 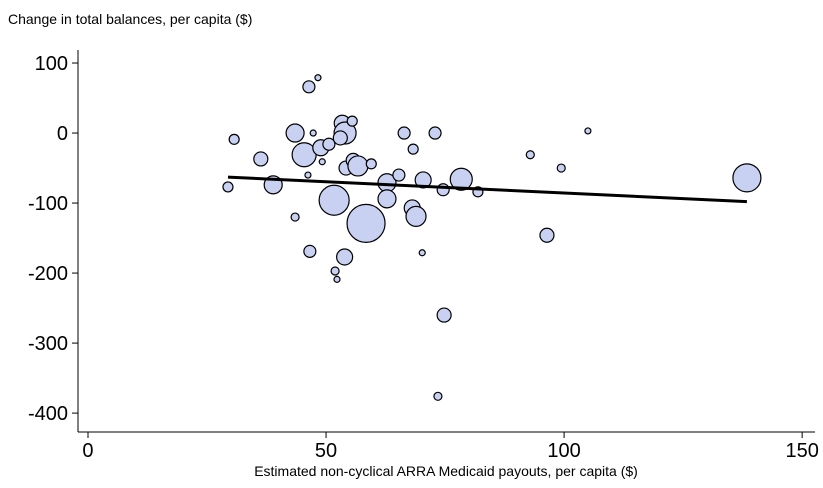 What do you see at coordinates (48, 204) in the screenshot?
I see `y-tick-label: -100` at bounding box center [48, 204].